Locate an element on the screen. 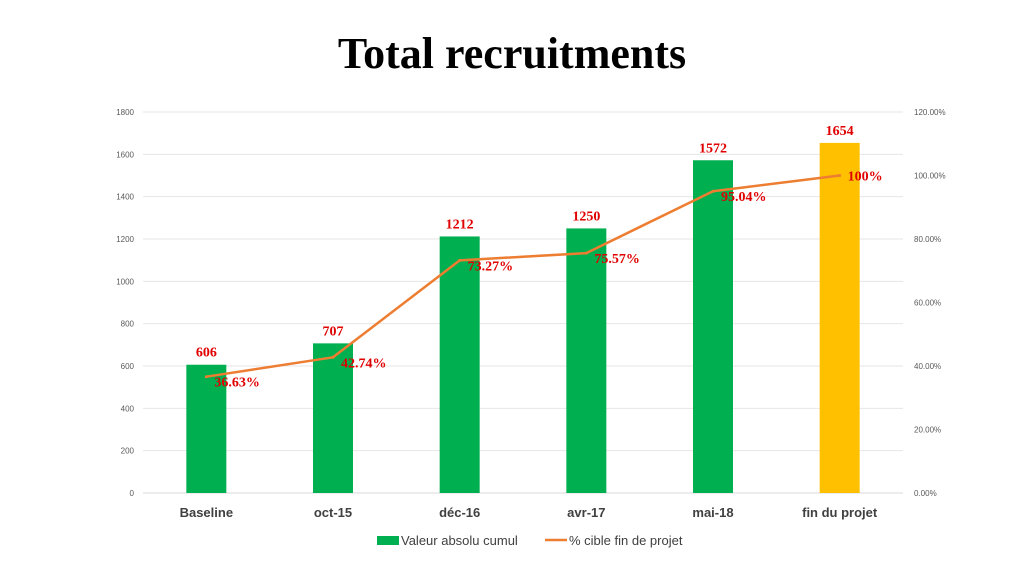 The image size is (1024, 576). line-data-label: 73.27% is located at coordinates (490, 266).